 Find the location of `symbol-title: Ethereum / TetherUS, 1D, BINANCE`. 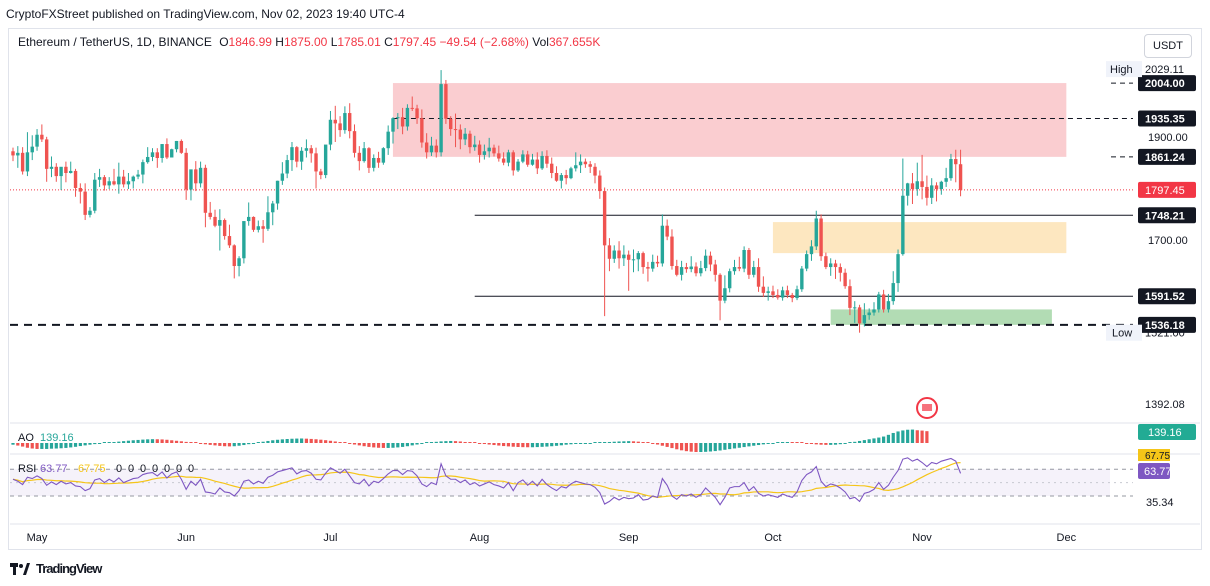

symbol-title: Ethereum / TetherUS, 1D, BINANCE is located at coordinates (115, 42).